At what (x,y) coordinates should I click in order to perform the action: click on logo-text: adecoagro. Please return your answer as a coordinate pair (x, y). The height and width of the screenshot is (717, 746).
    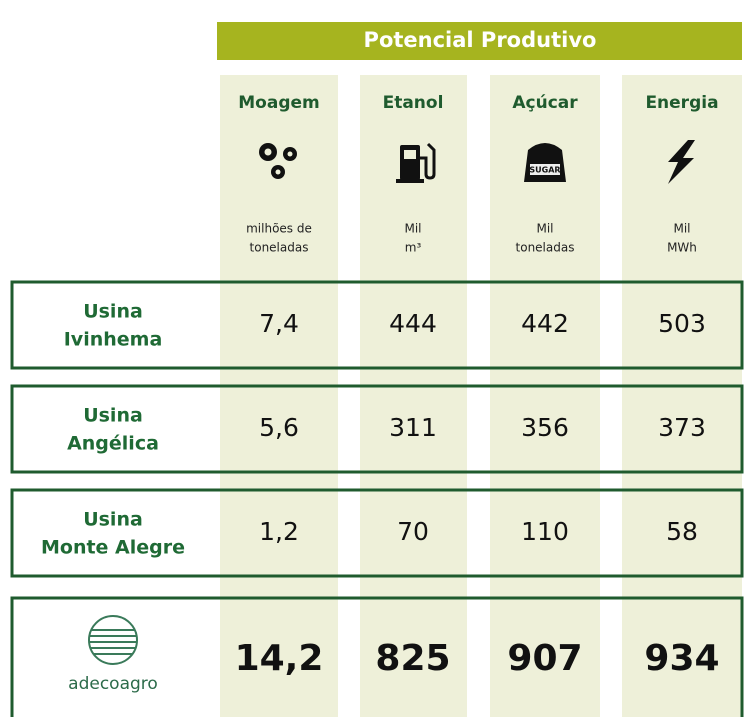
    Looking at the image, I should click on (113, 684).